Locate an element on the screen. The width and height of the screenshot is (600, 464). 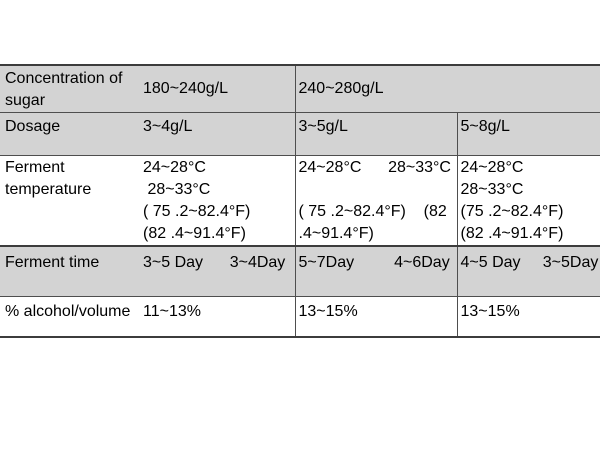
cell-dosage-label: Dosage is located at coordinates (70, 134).